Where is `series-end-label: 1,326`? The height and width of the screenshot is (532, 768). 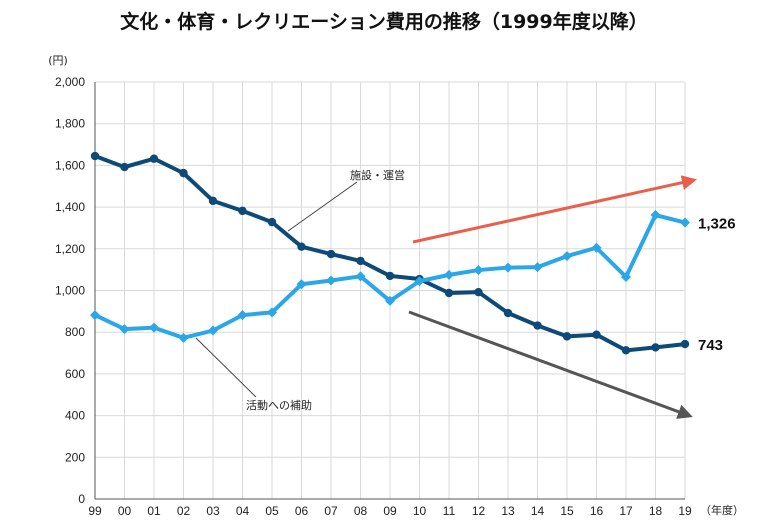
series-end-label: 1,326 is located at coordinates (717, 224).